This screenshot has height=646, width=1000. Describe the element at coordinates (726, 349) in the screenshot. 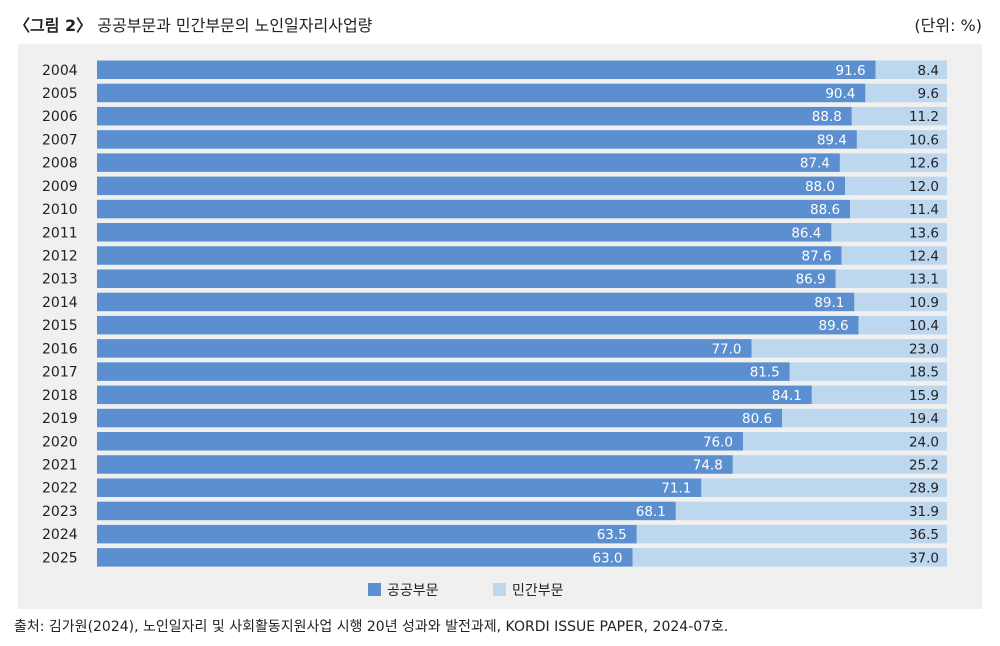

I see `value-label-public: 77.0` at that location.